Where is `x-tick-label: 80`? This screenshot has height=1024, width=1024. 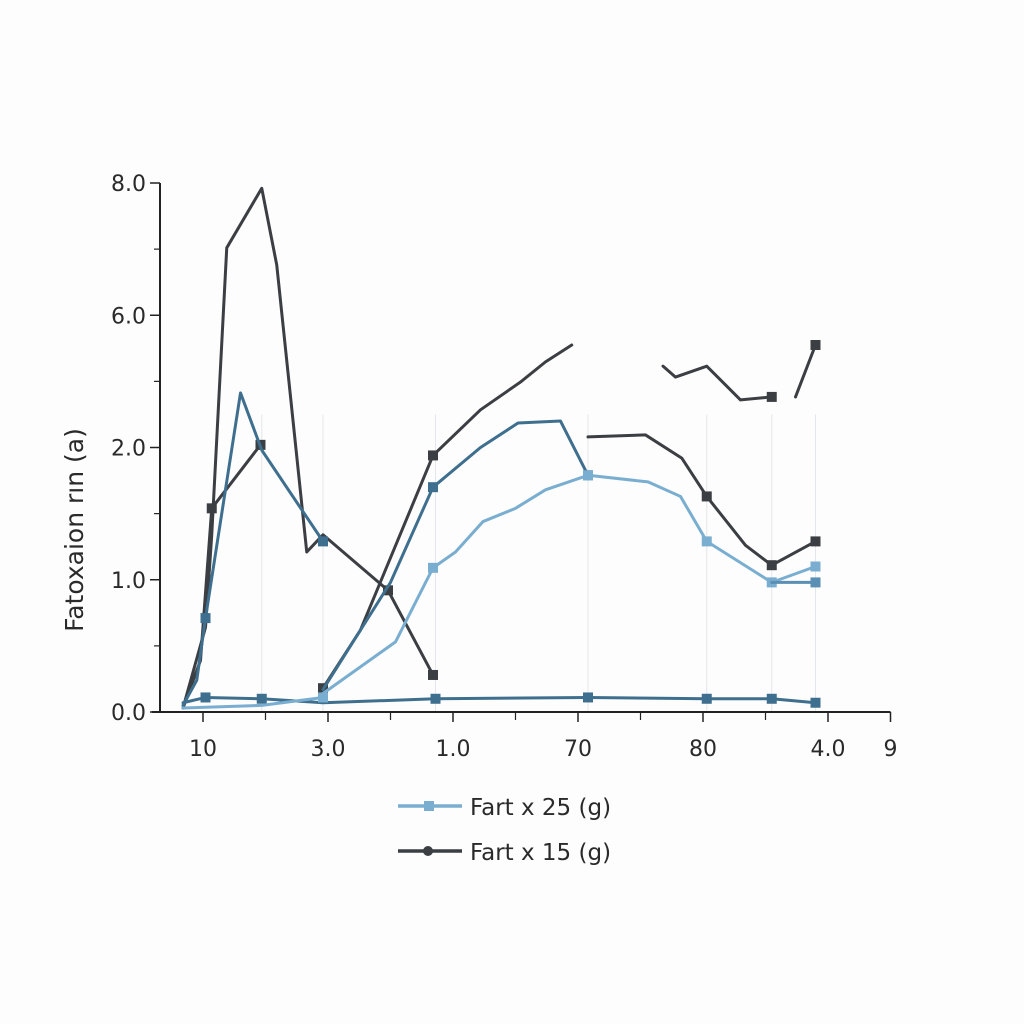 x-tick-label: 80 is located at coordinates (703, 749).